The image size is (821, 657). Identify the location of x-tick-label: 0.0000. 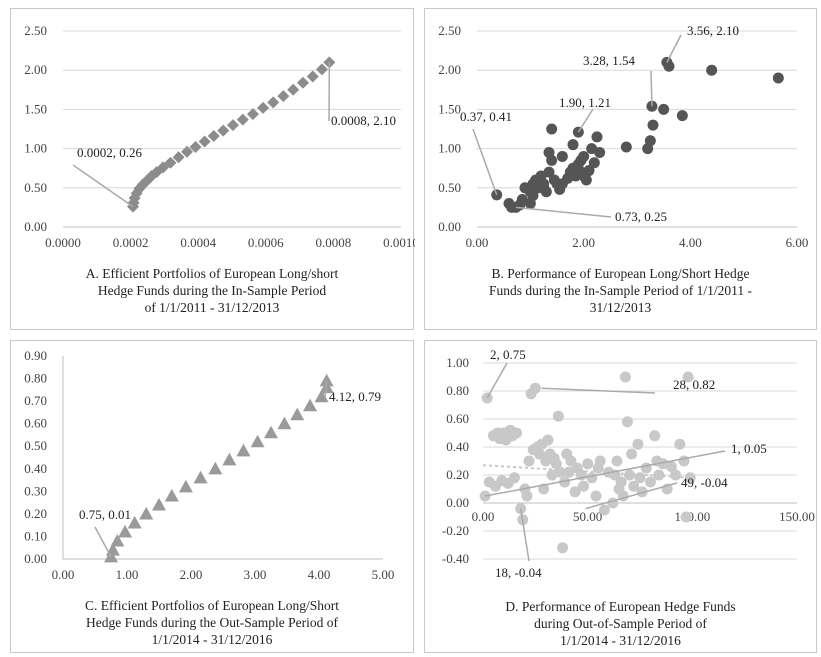
(63, 242).